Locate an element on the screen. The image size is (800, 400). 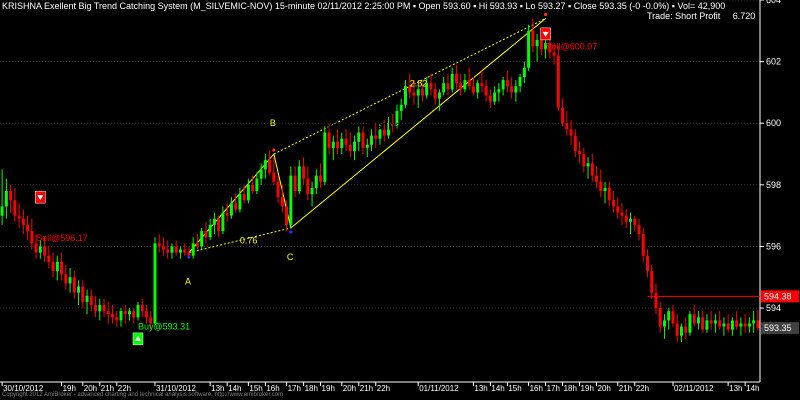
x-tick-label: 14h is located at coordinates (234, 388).